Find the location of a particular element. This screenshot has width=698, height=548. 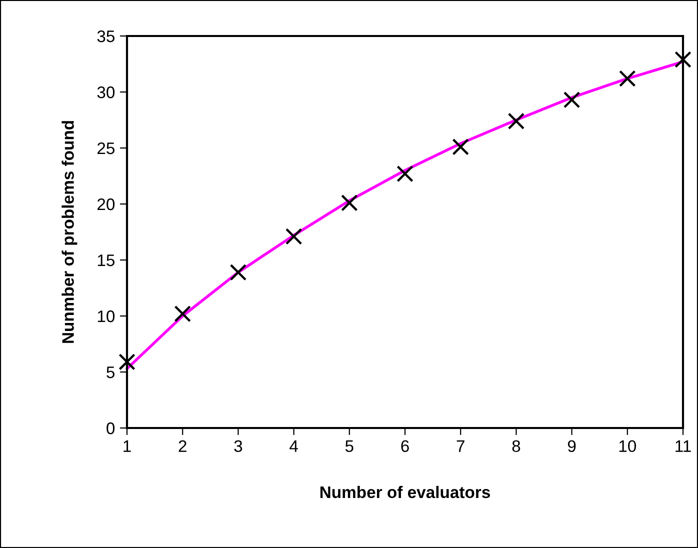

x-tick-label: 11 is located at coordinates (683, 446).